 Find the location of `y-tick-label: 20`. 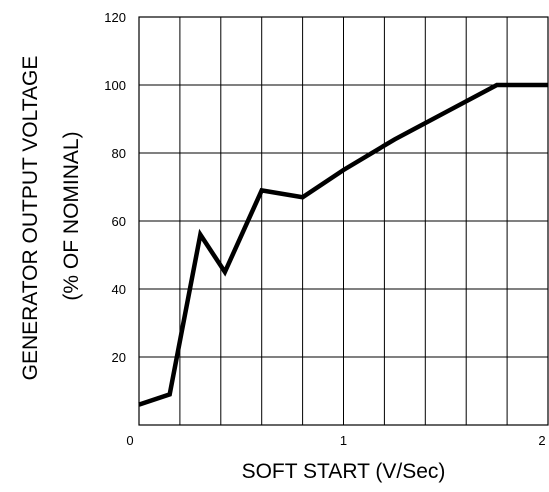

y-tick-label: 20 is located at coordinates (119, 357).